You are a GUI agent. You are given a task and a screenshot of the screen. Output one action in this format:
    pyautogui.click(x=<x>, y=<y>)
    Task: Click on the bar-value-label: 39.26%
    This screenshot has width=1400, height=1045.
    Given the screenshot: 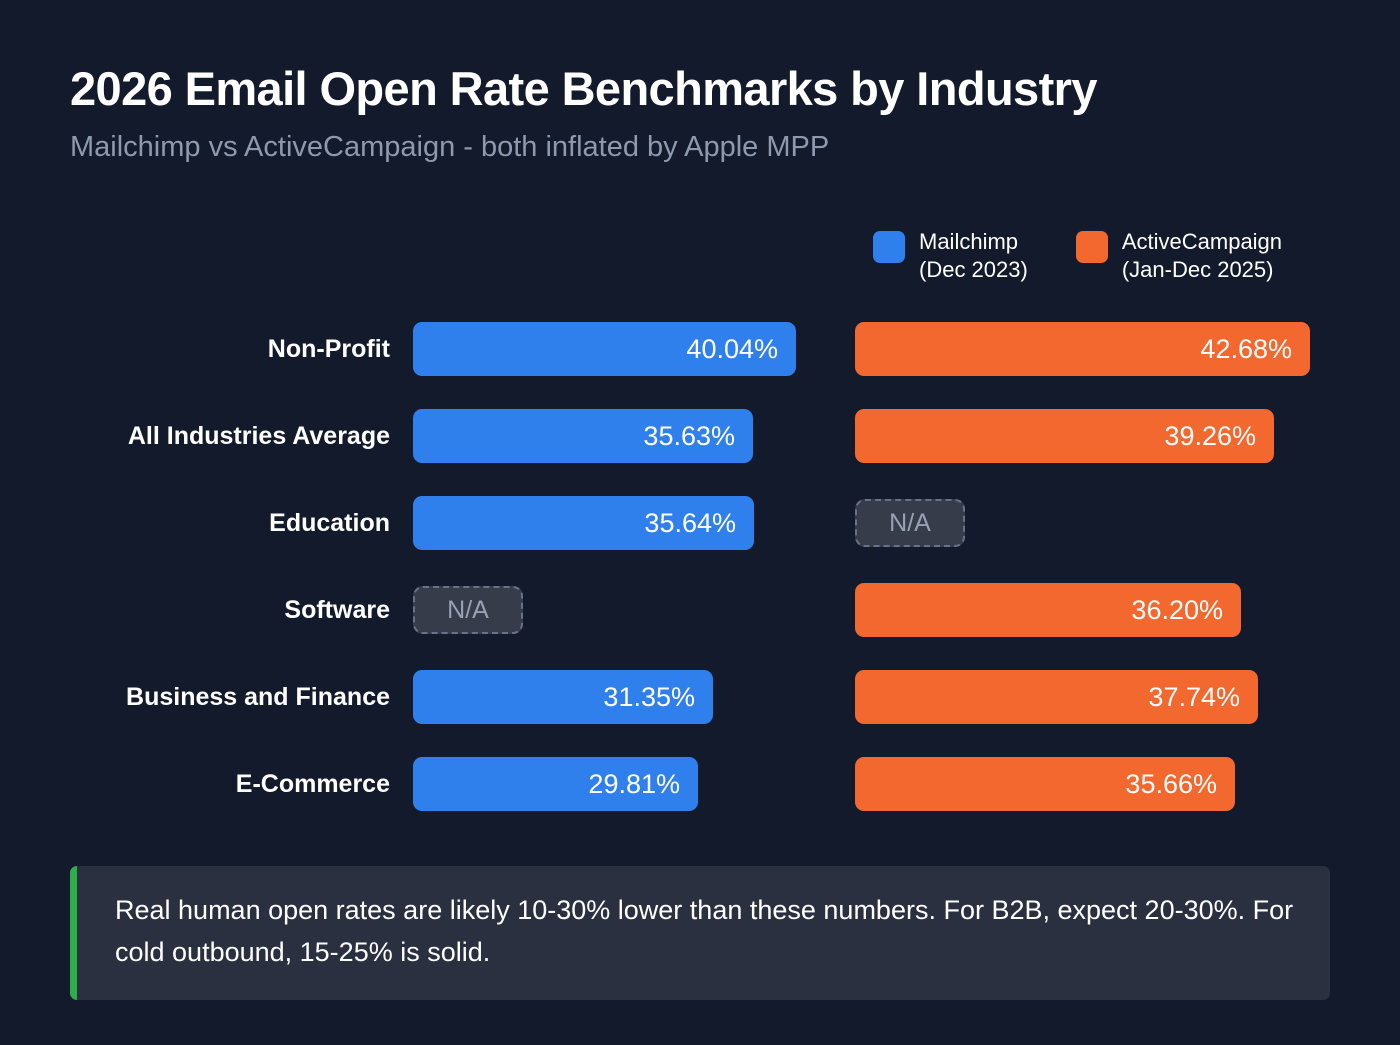 What is the action you would take?
    pyautogui.click(x=1210, y=435)
    